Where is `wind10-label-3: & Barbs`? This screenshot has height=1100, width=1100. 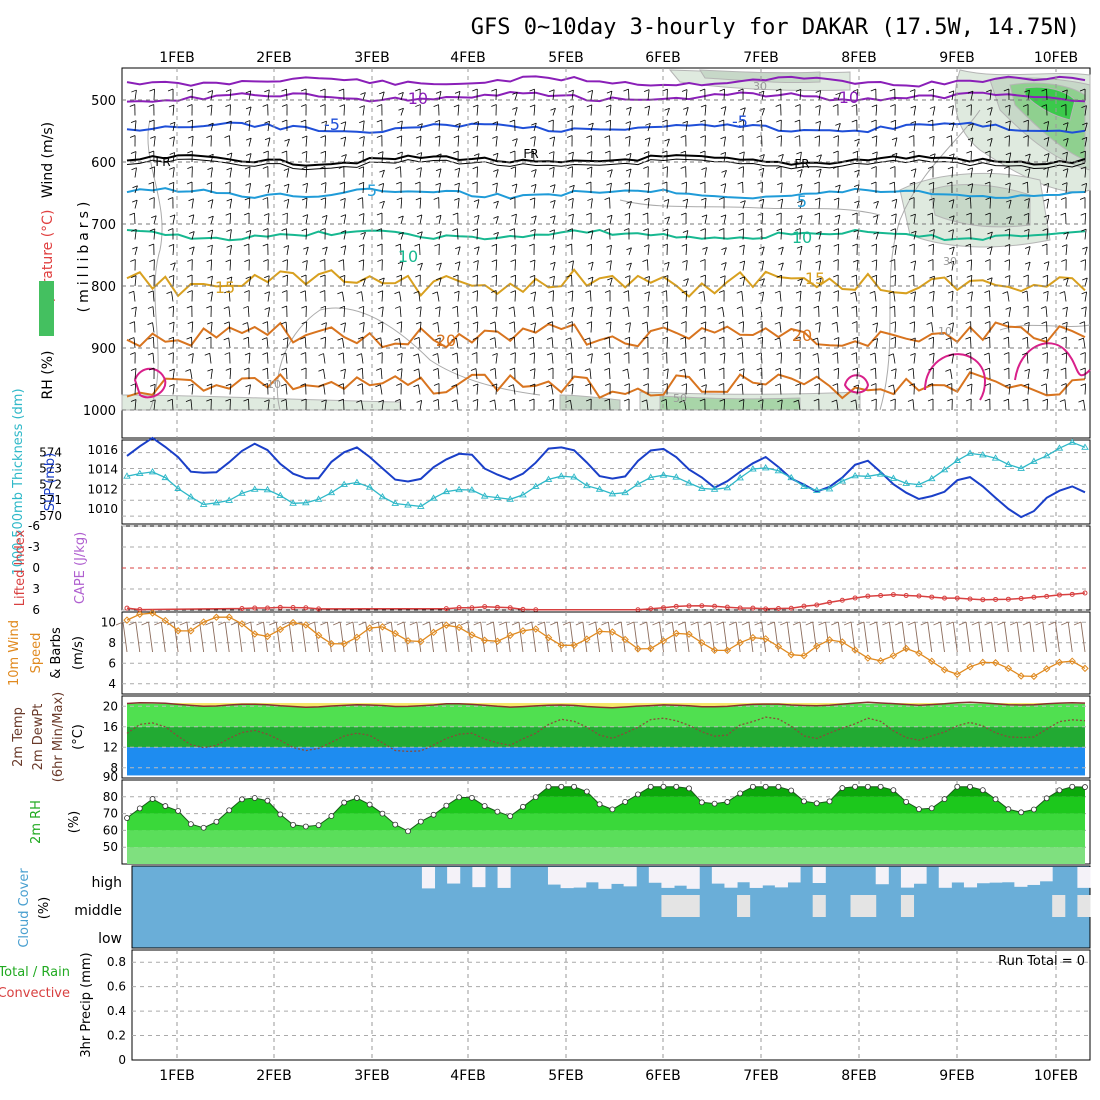 wind10-label-3: & Barbs is located at coordinates (56, 653).